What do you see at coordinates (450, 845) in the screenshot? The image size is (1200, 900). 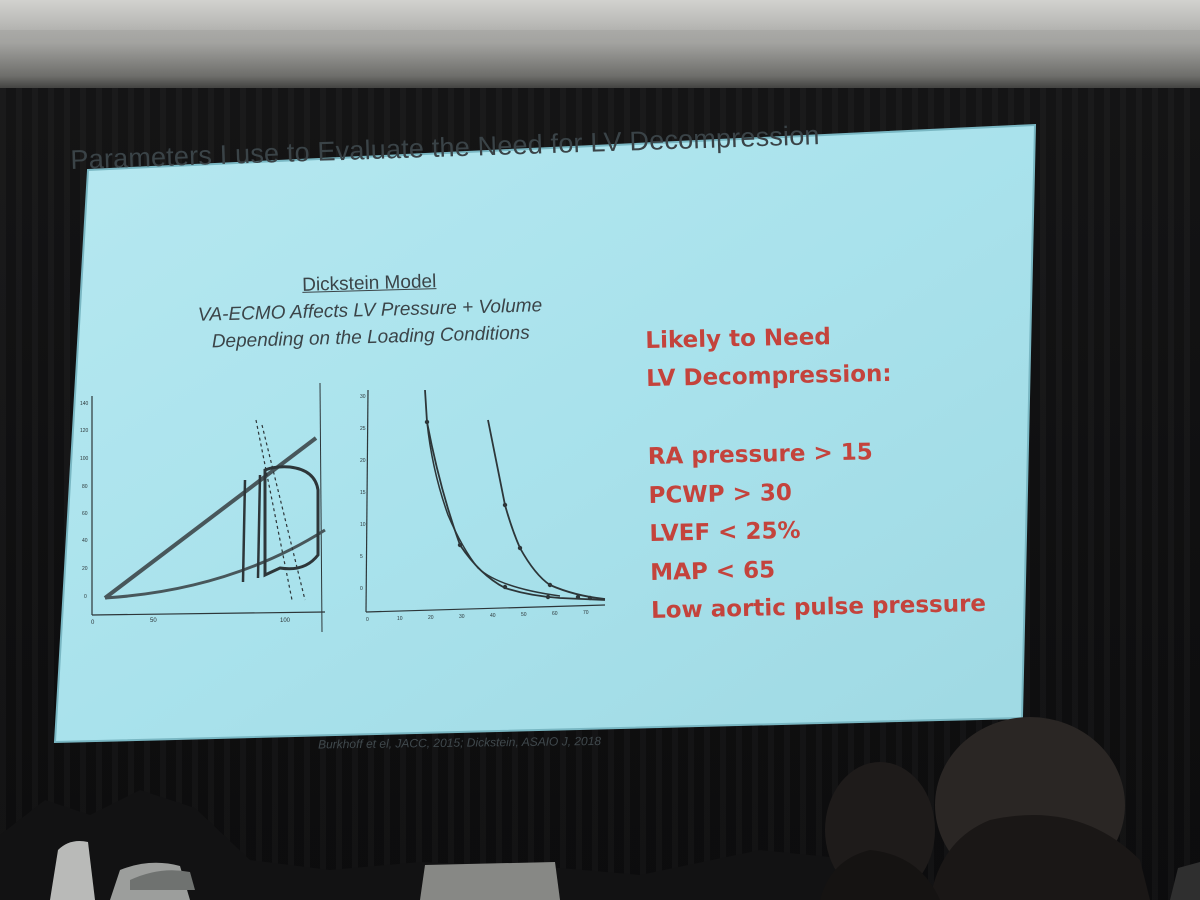 I see `floor-shadow` at bounding box center [450, 845].